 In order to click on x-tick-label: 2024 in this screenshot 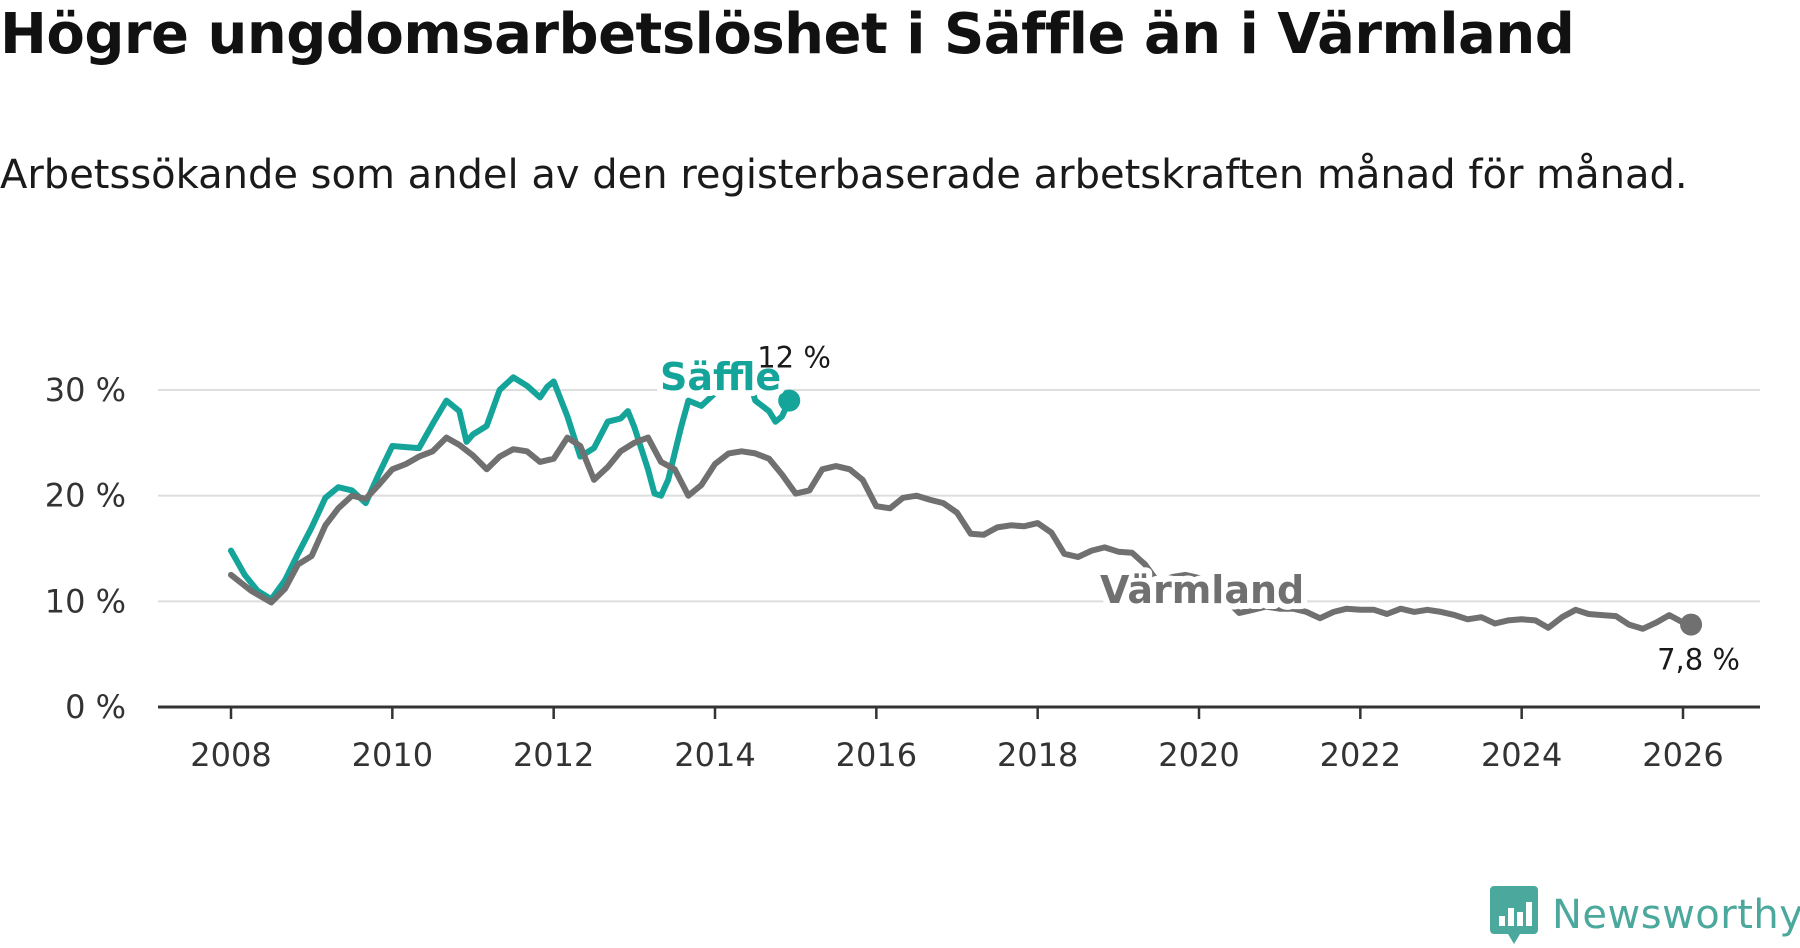, I will do `click(1521, 755)`.